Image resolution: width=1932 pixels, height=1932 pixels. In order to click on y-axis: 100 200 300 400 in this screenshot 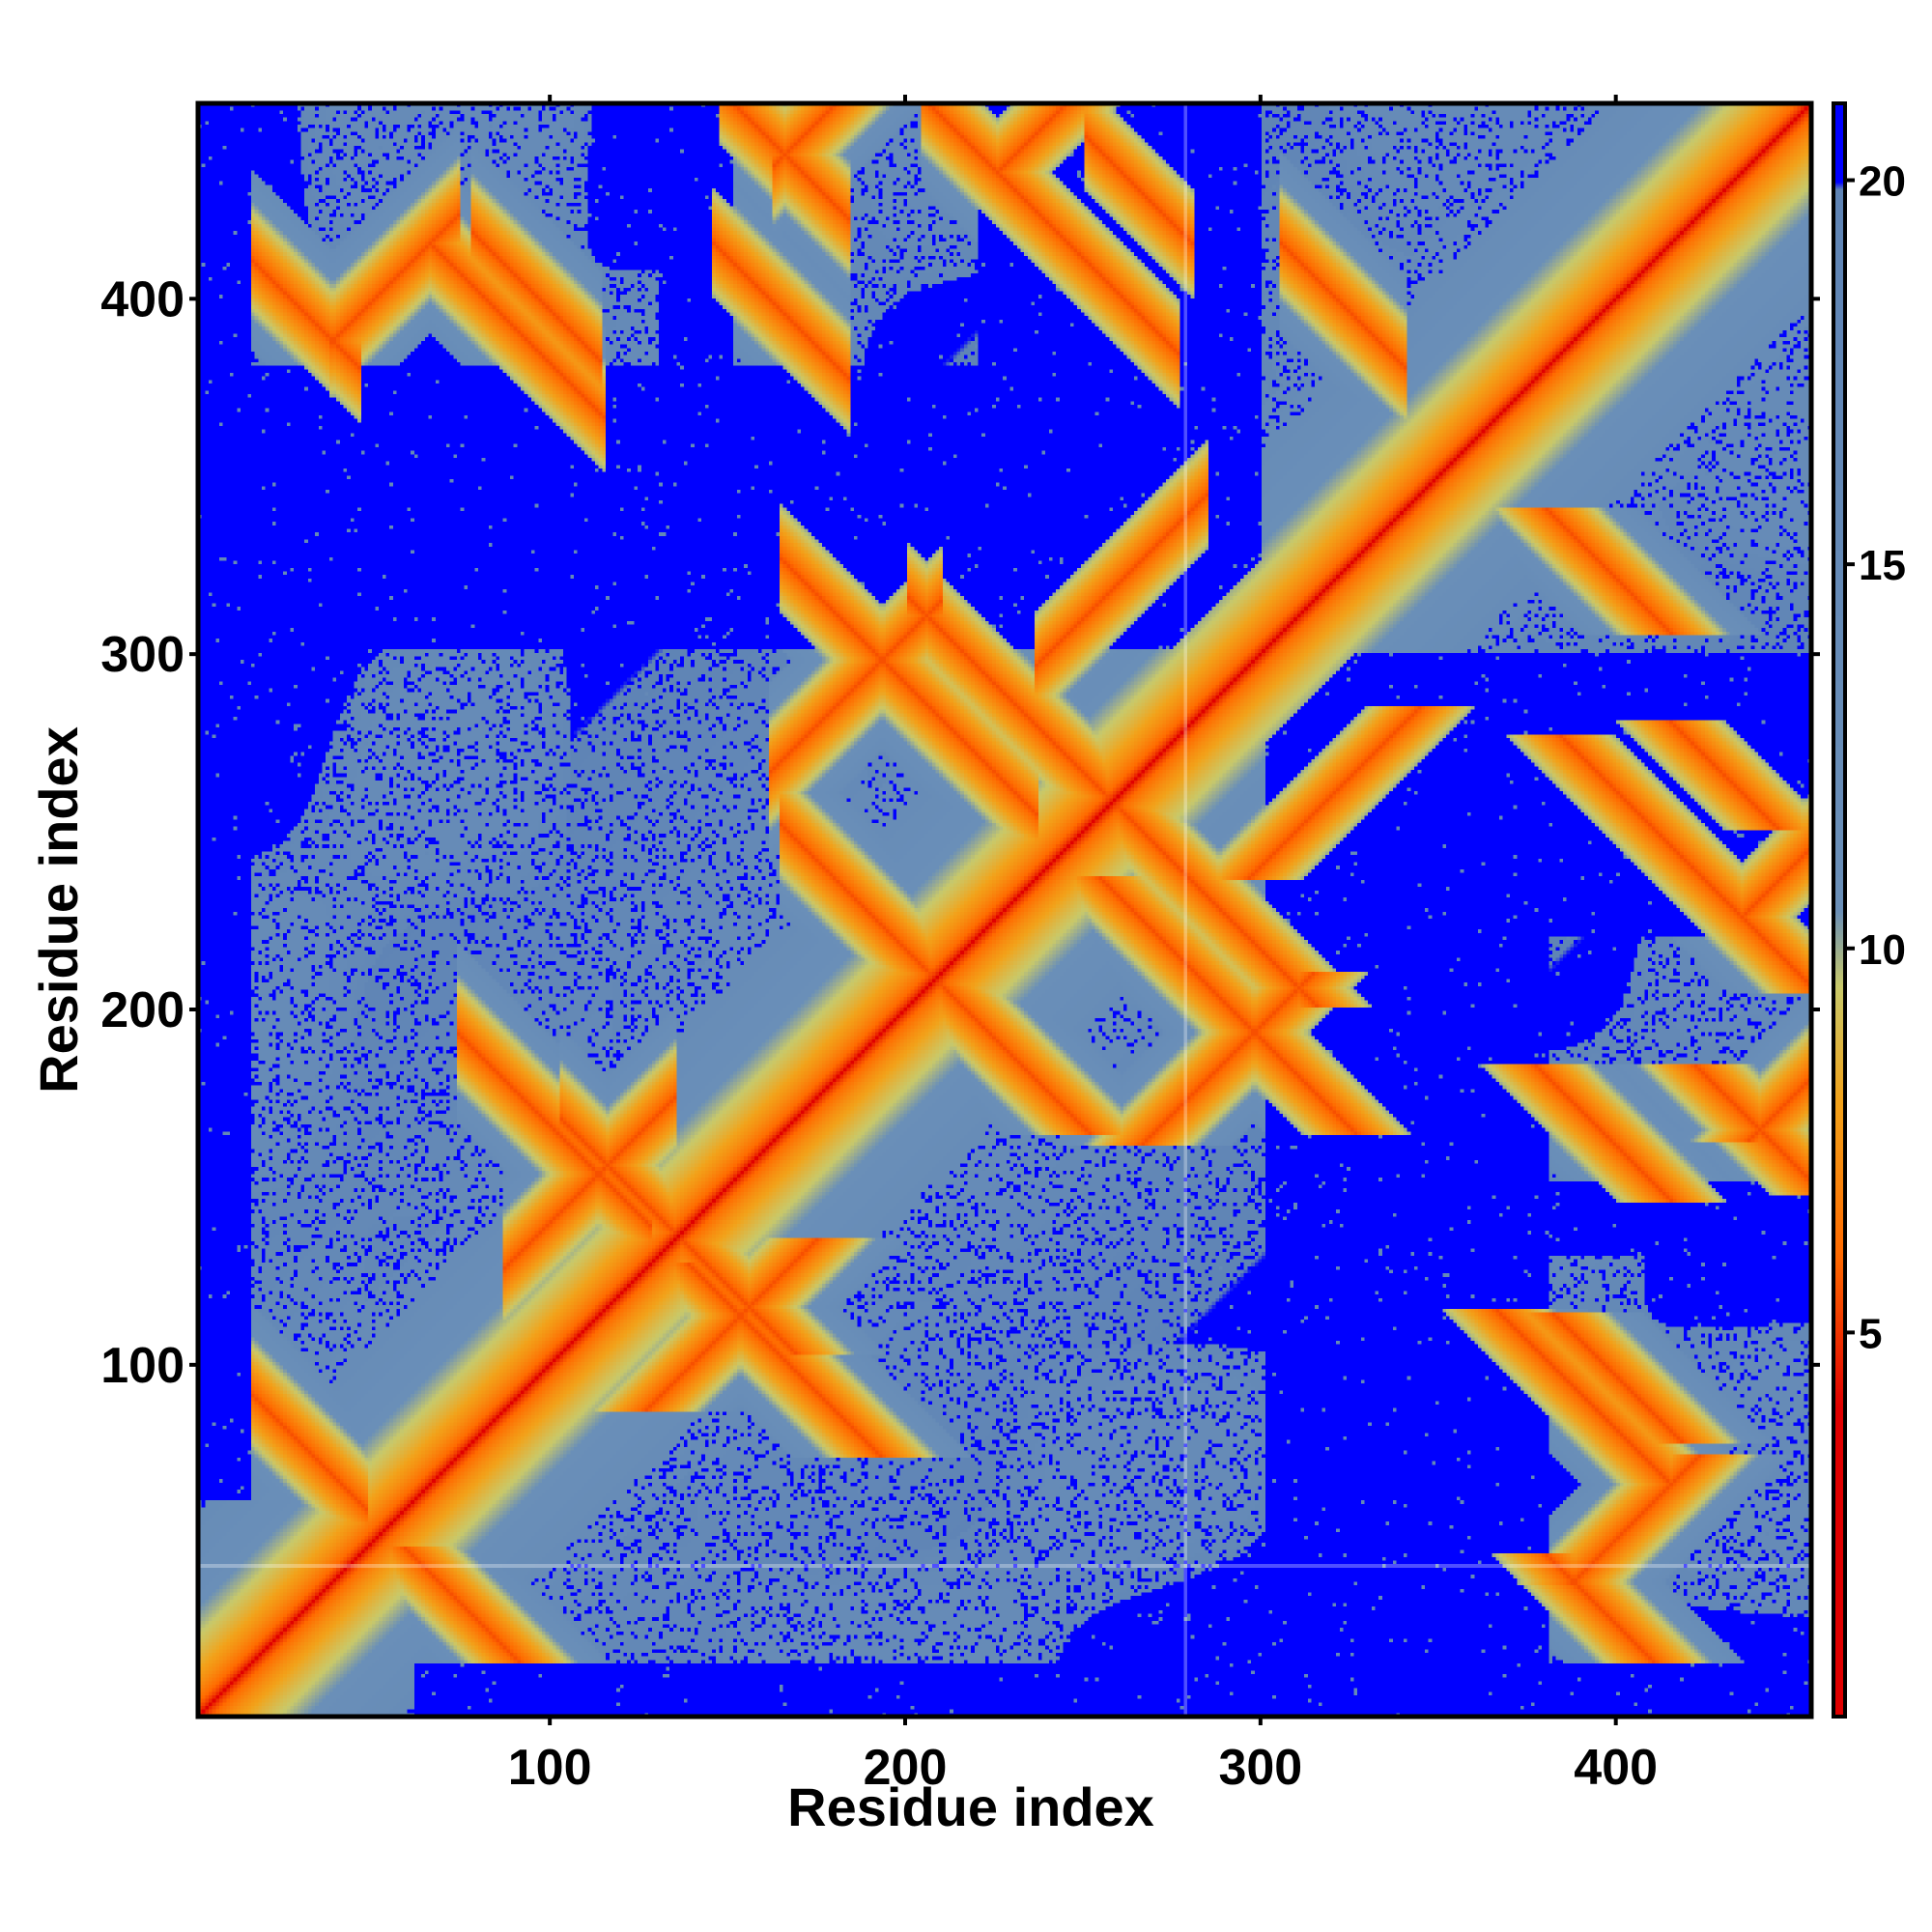, I will do `click(149, 832)`.